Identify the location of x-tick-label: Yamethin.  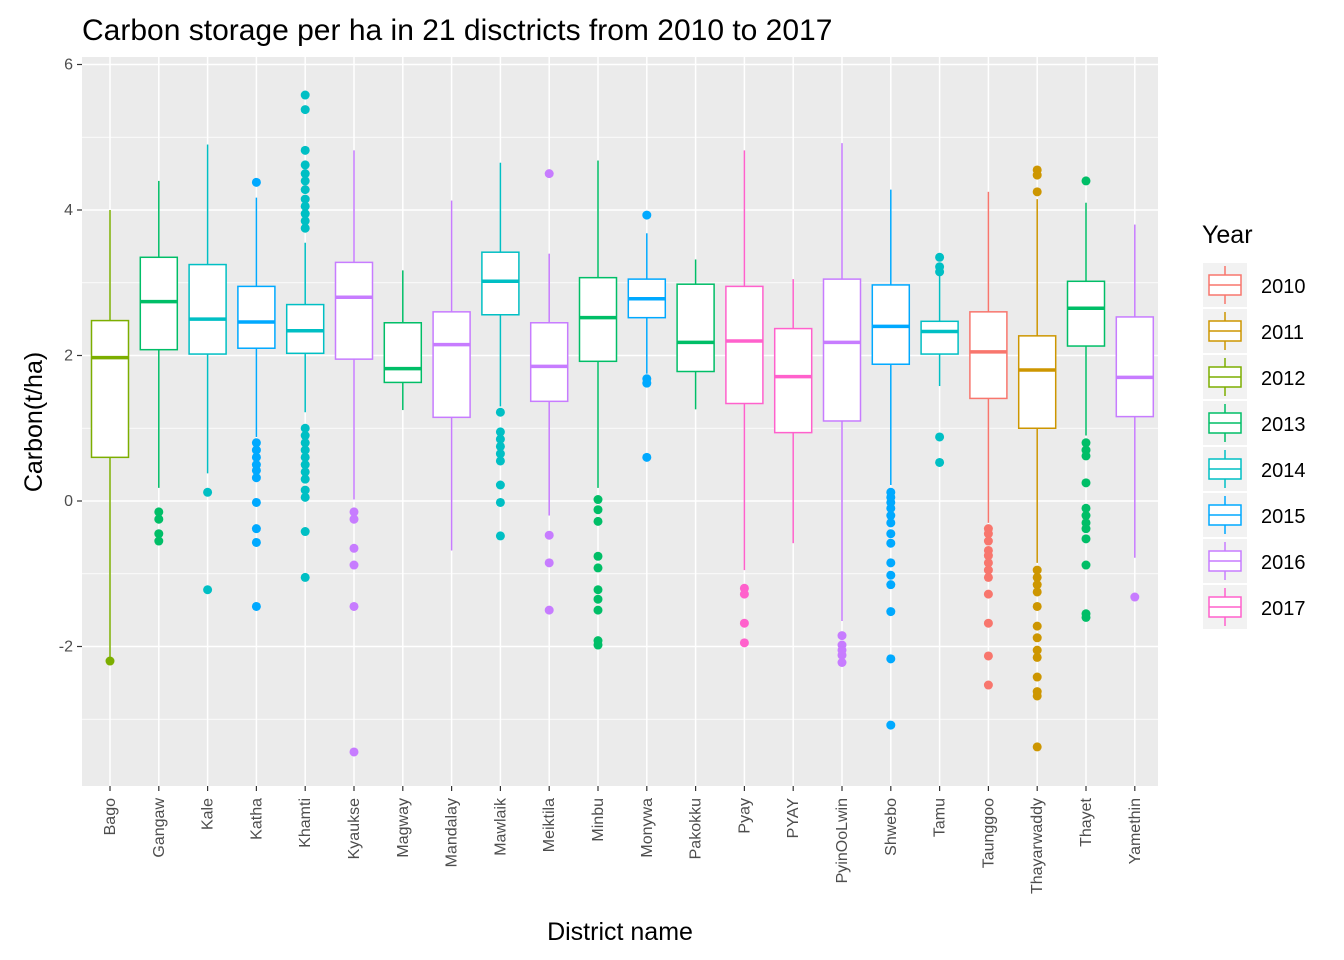
(1135, 831).